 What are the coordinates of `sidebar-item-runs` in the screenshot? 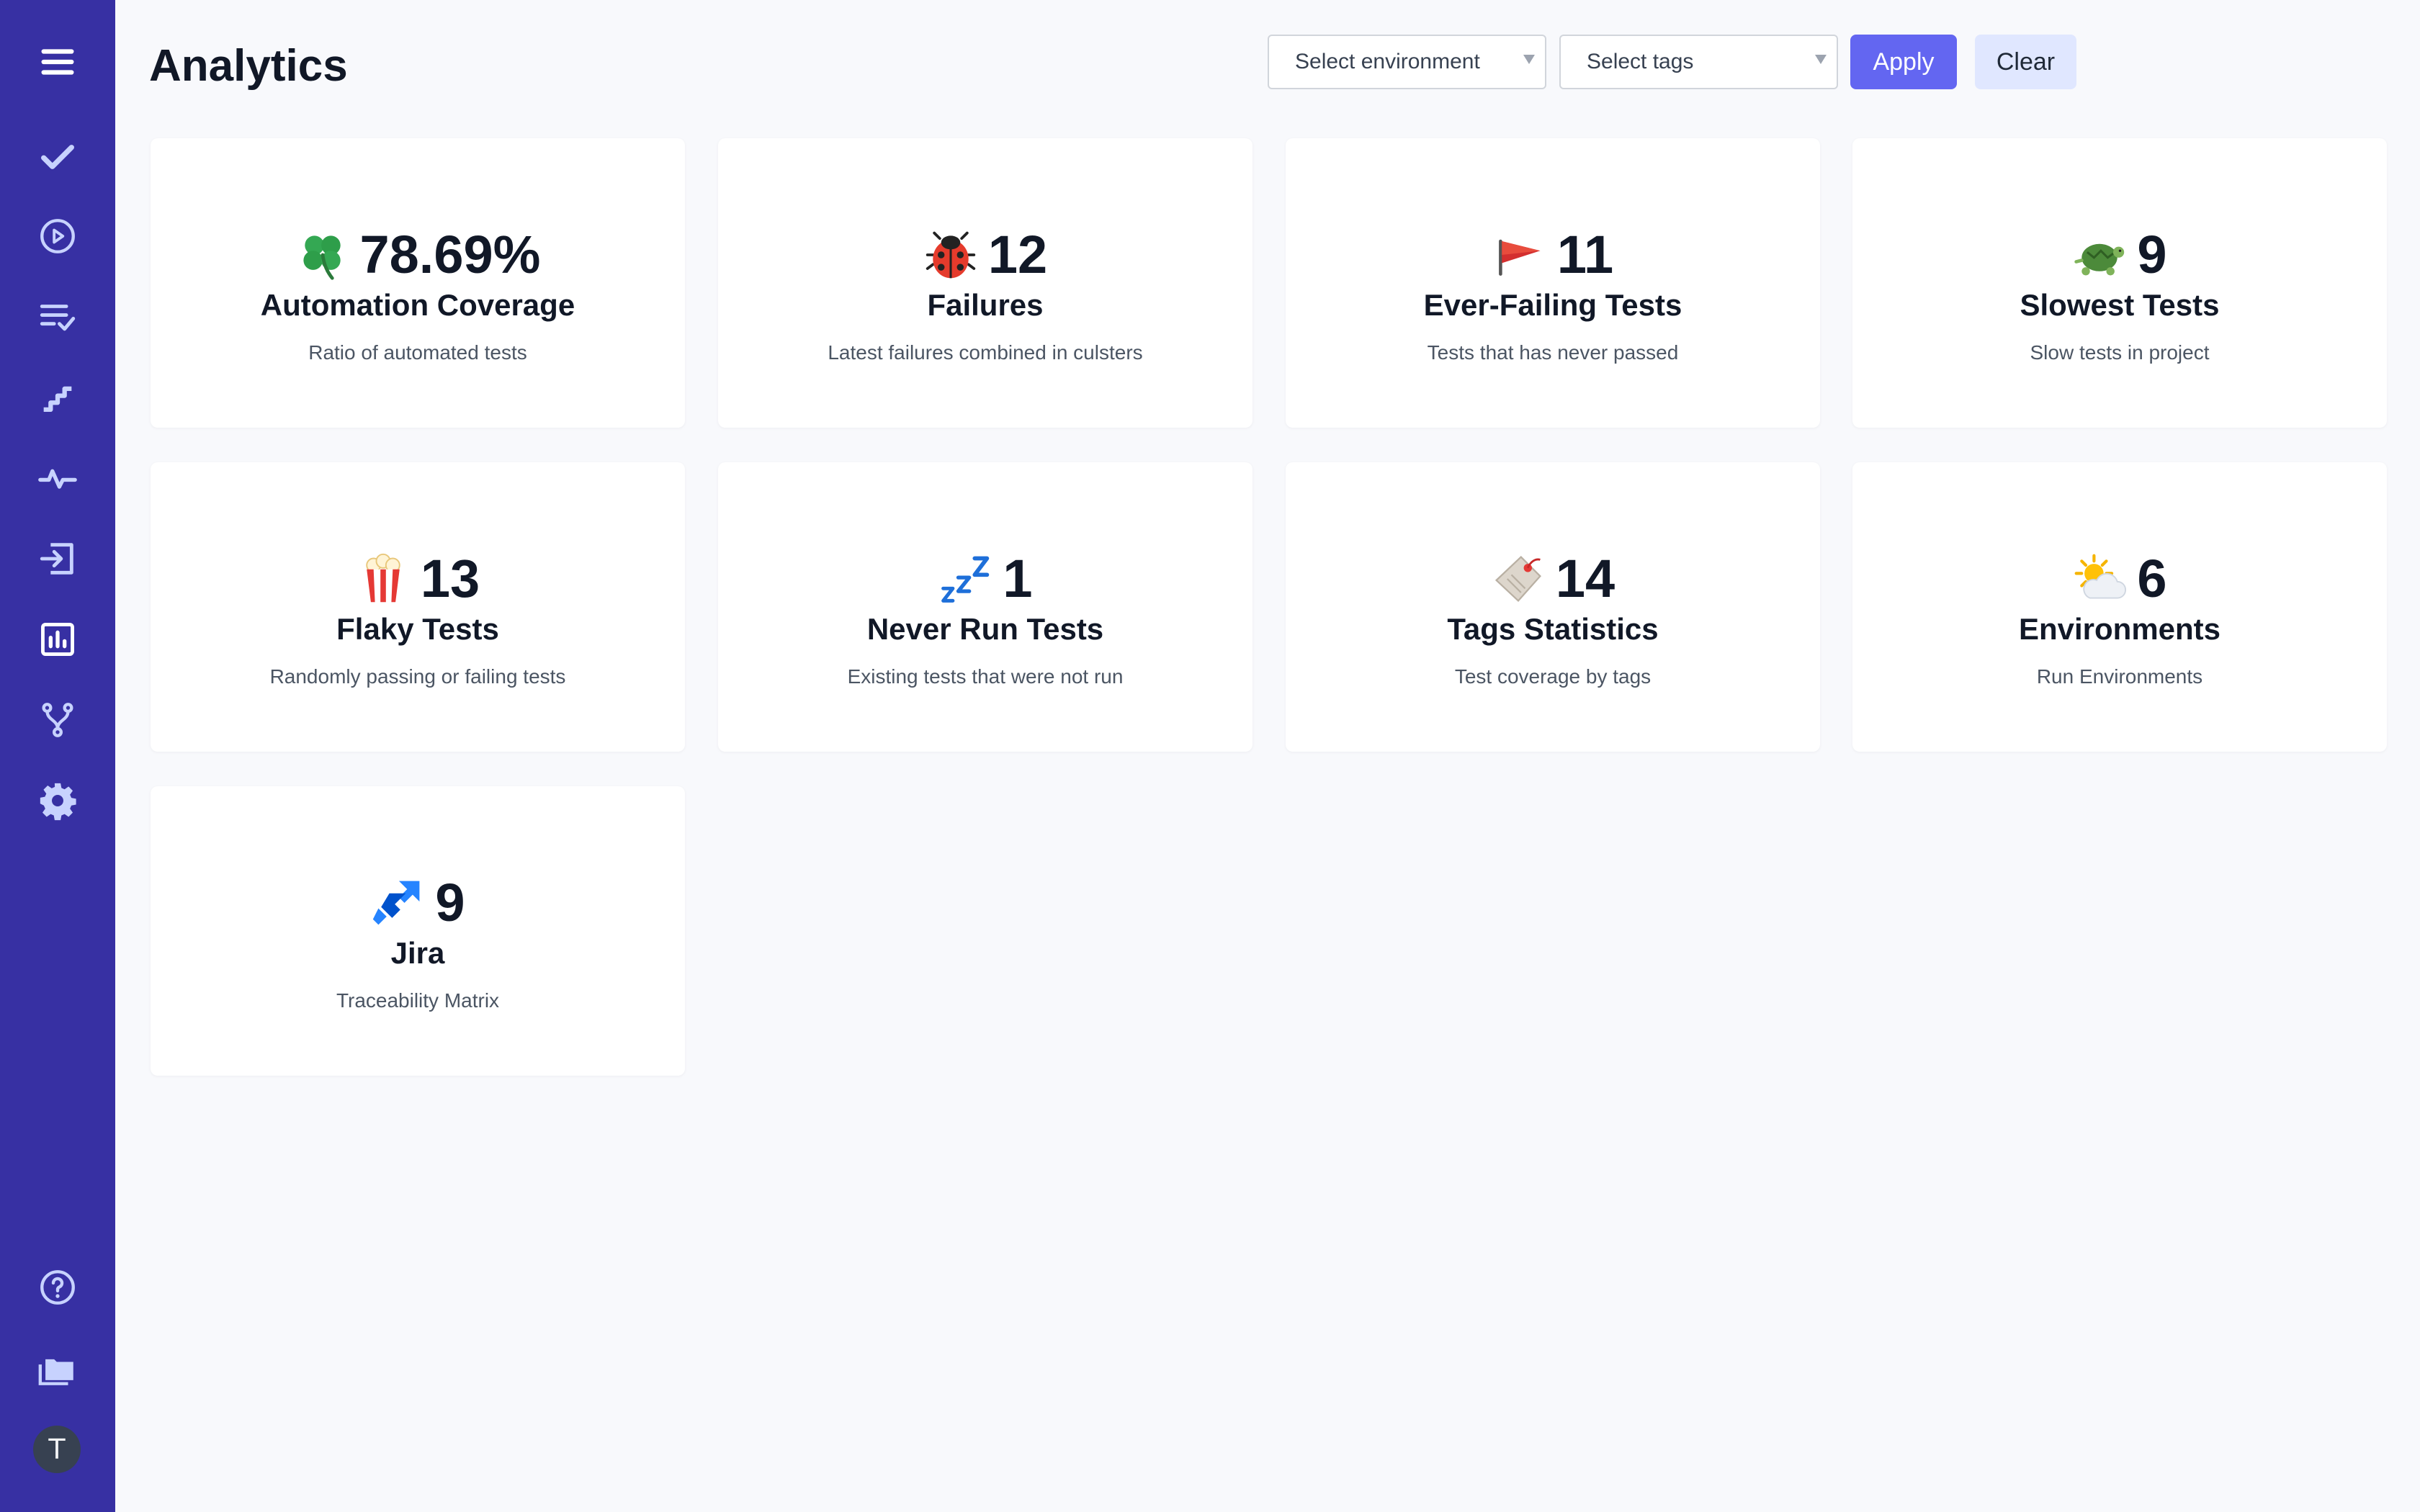 It's located at (57, 236).